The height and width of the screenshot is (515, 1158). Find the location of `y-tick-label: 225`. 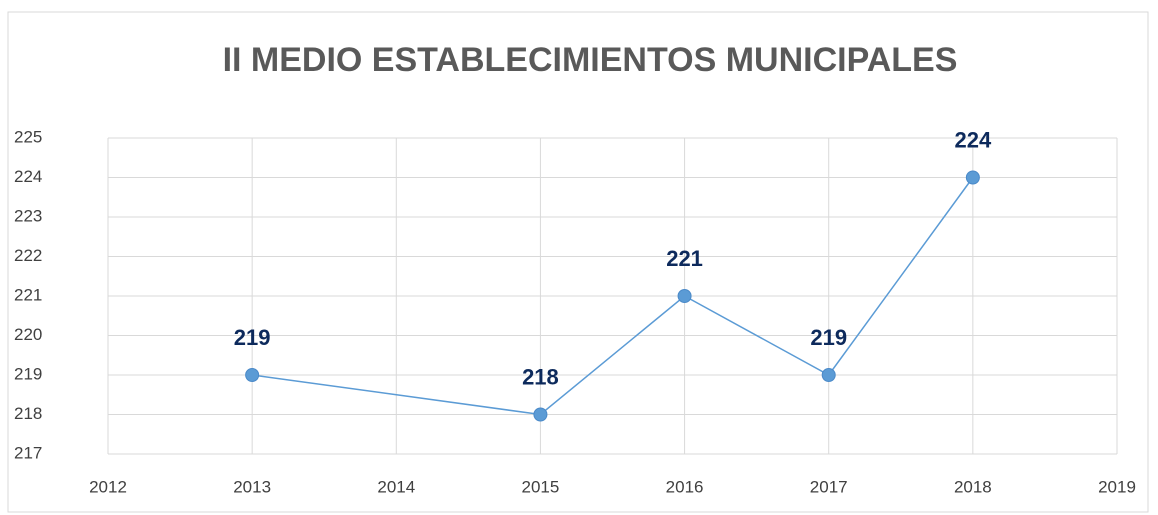

y-tick-label: 225 is located at coordinates (28, 136).